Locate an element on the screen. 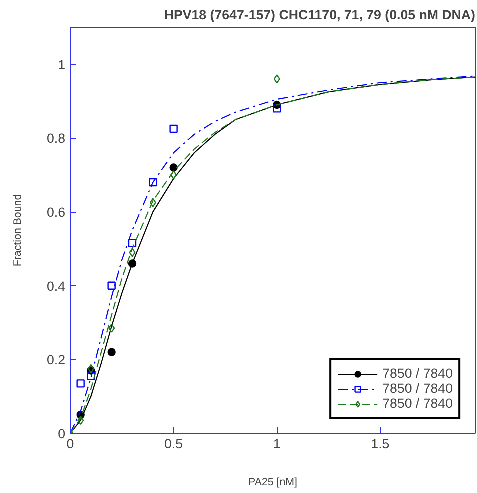 The height and width of the screenshot is (493, 477). y-tick-label: 0.4 is located at coordinates (56, 286).